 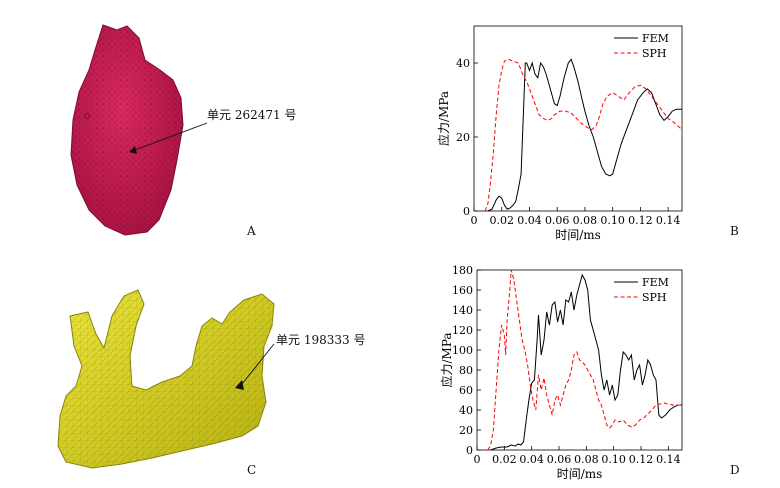 What do you see at coordinates (641, 46) in the screenshot?
I see `chart-b-legend: FEM SPH` at bounding box center [641, 46].